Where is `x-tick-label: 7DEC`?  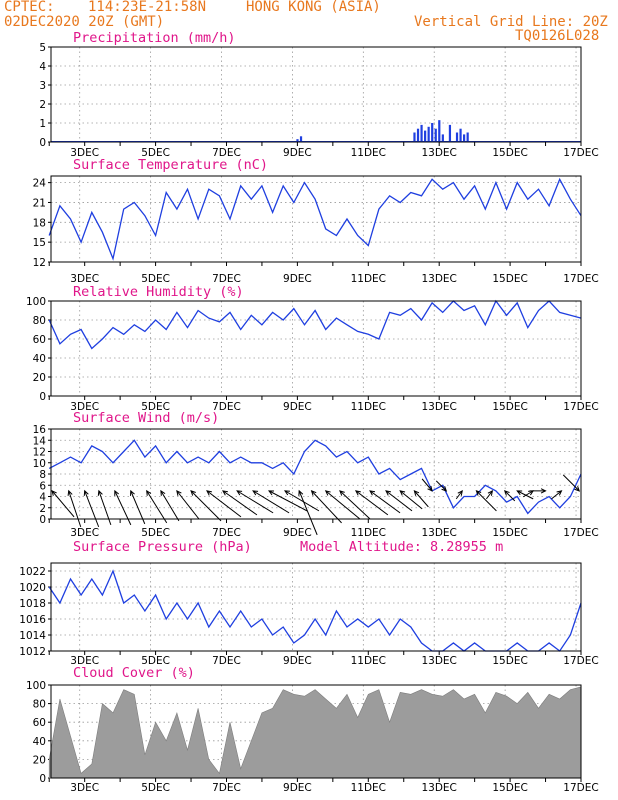 x-tick-label: 7DEC is located at coordinates (226, 661).